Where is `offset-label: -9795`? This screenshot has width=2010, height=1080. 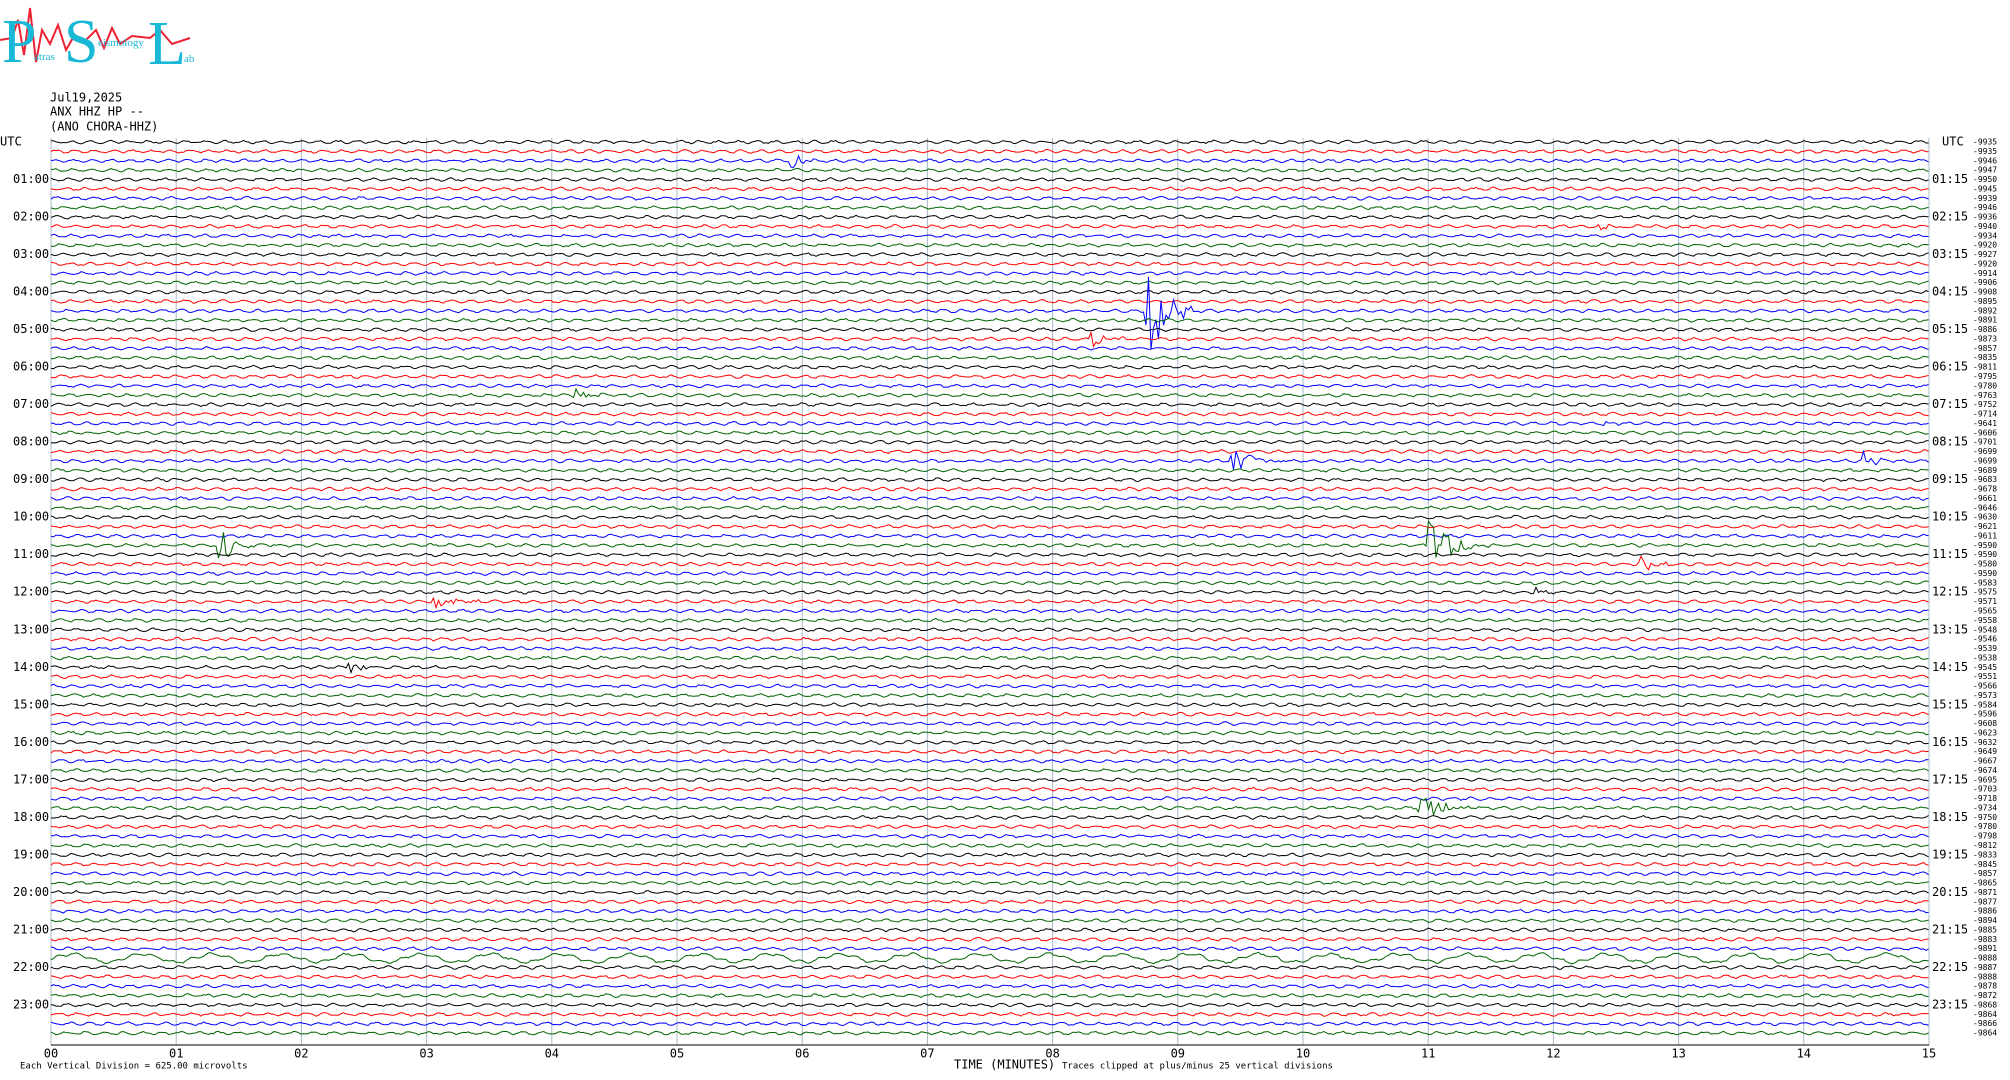 offset-label: -9795 is located at coordinates (1985, 376).